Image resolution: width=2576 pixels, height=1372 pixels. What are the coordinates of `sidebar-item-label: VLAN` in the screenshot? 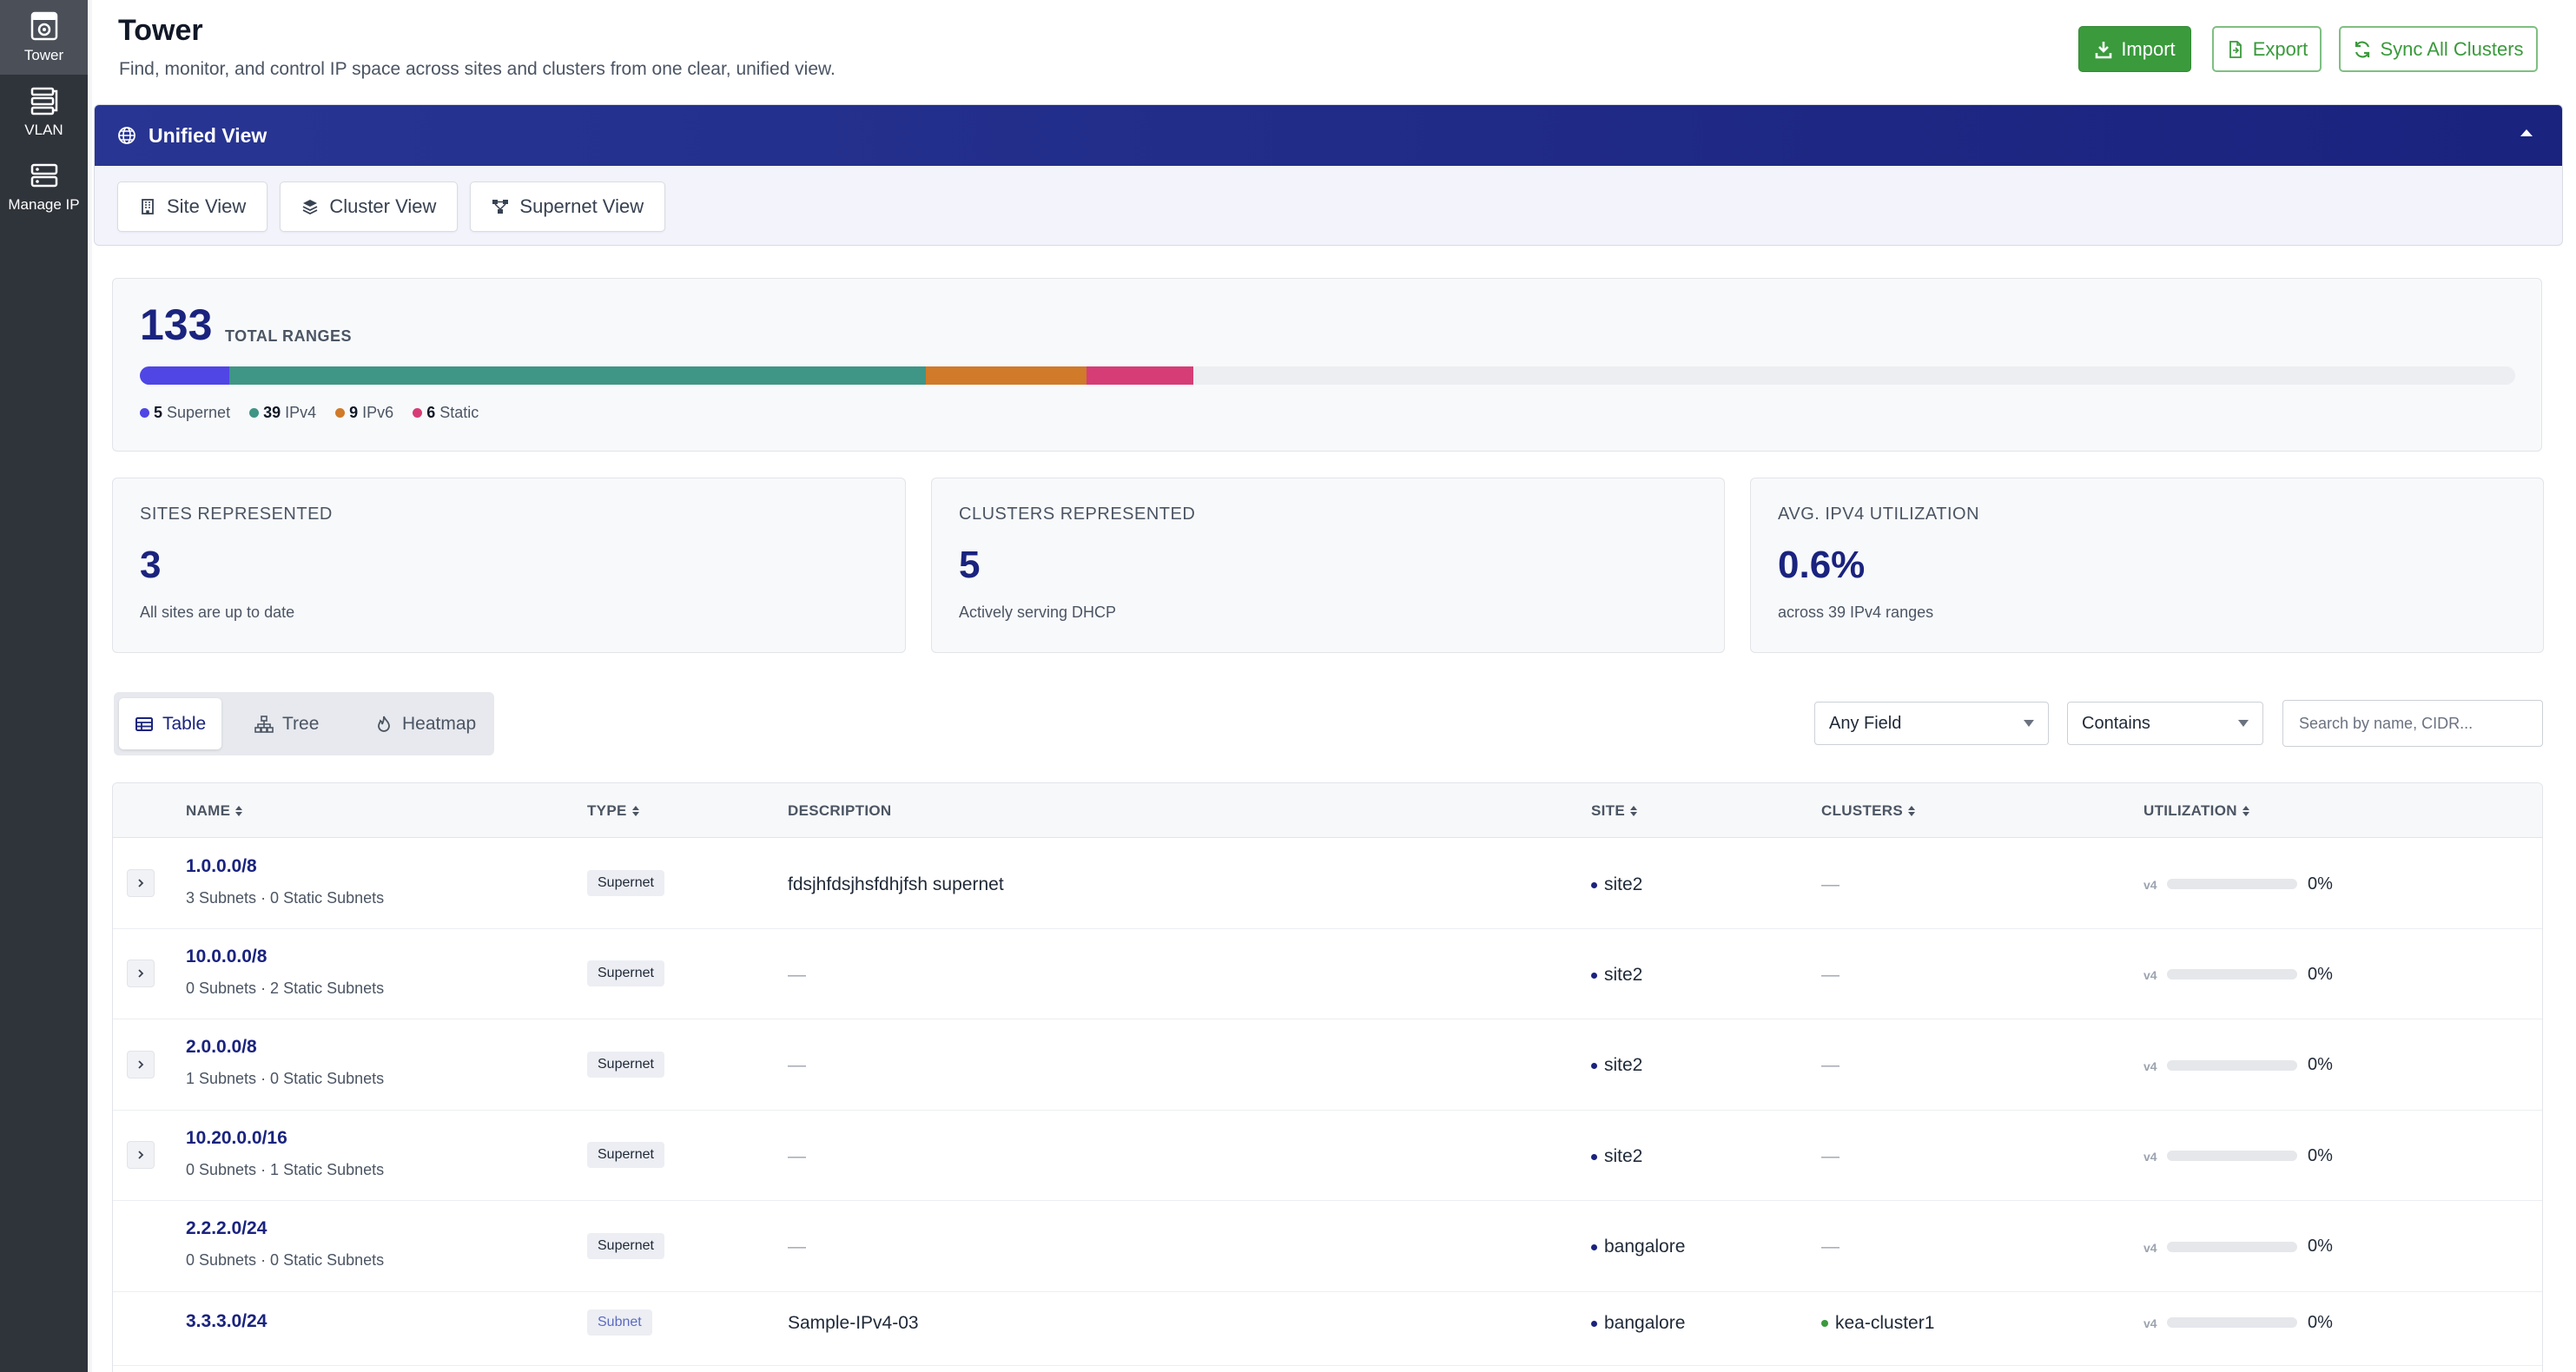 It's located at (44, 130).